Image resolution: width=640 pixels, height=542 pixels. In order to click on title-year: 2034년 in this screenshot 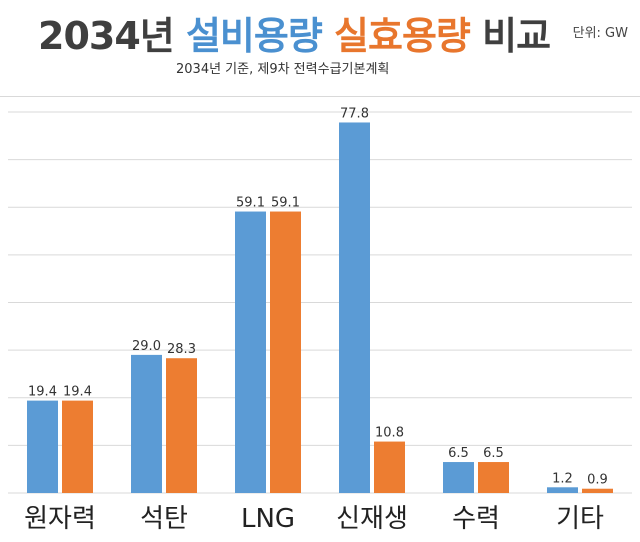, I will do `click(106, 36)`.